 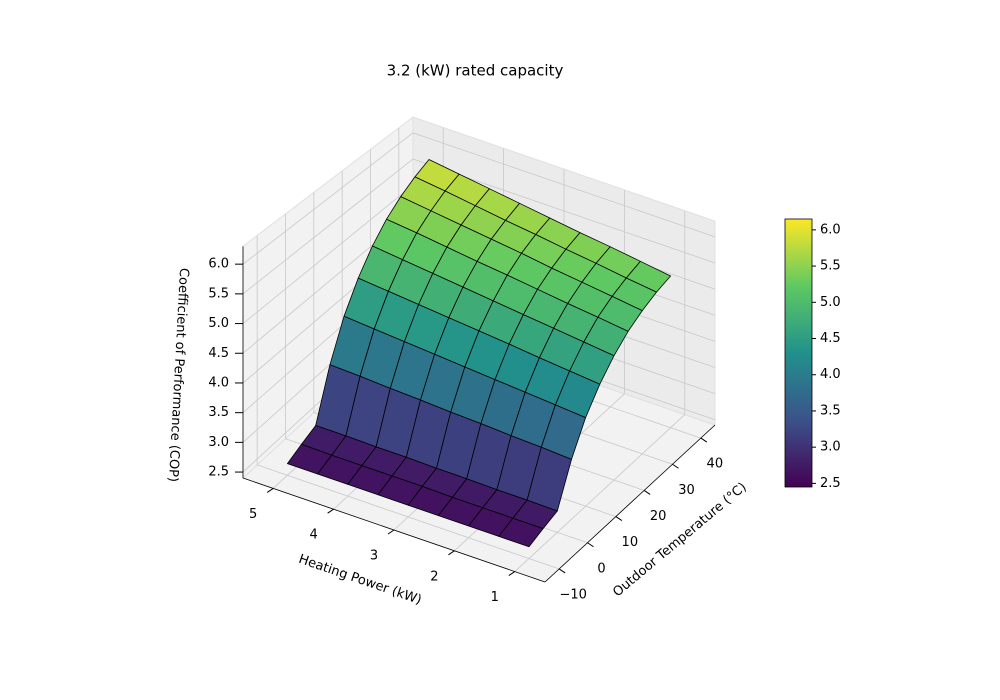 I want to click on x-tick-label: 1, so click(x=495, y=597).